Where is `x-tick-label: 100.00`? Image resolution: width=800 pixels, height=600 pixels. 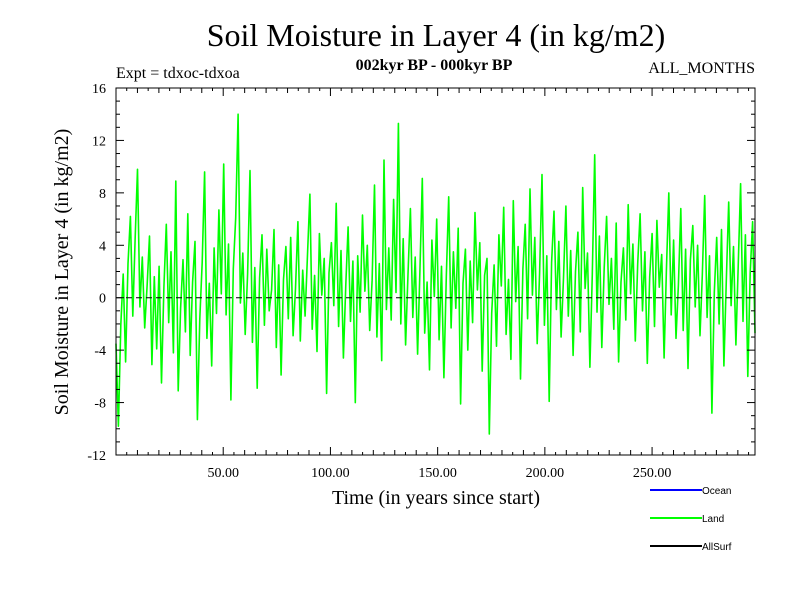
x-tick-label: 100.00 is located at coordinates (330, 473).